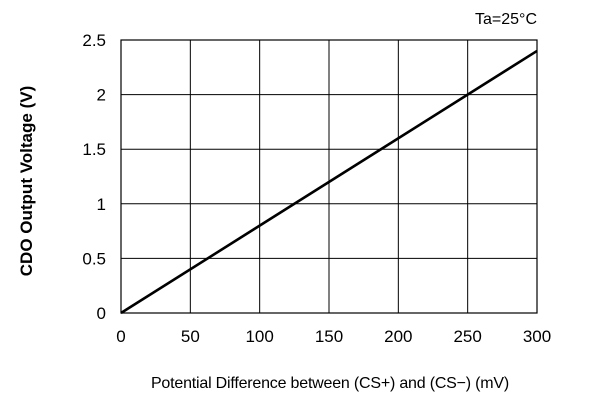 The image size is (589, 401). Describe the element at coordinates (101, 204) in the screenshot. I see `y-tick-label: 1` at that location.